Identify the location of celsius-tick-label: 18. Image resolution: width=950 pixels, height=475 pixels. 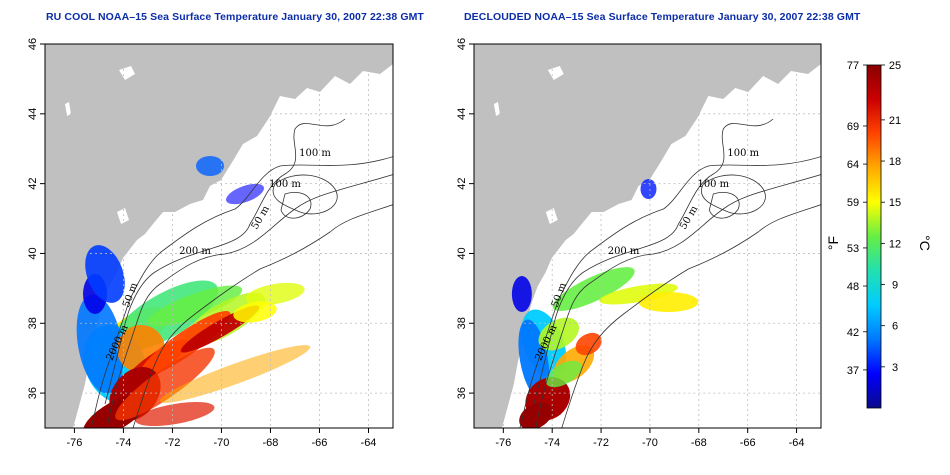
(895, 162).